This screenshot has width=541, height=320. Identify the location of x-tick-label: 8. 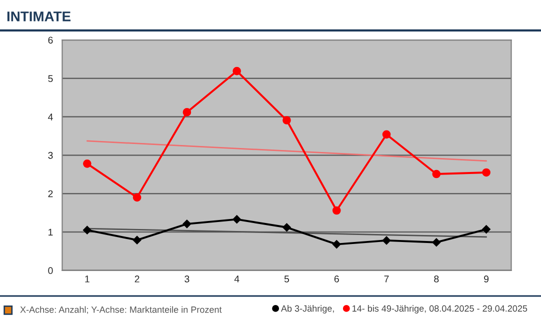
(436, 279).